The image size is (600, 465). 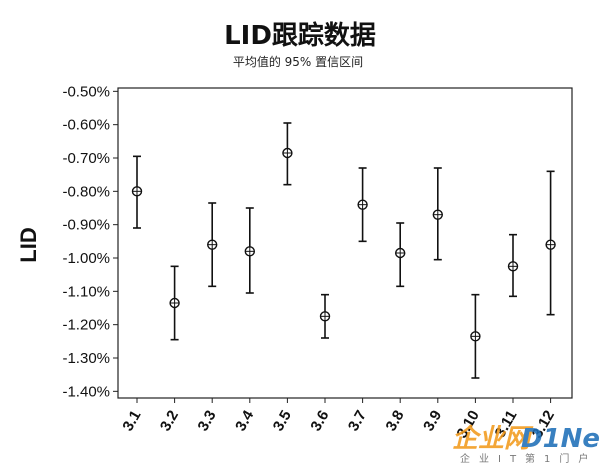 What do you see at coordinates (86, 358) in the screenshot?
I see `y-tick-label: -1.30%` at bounding box center [86, 358].